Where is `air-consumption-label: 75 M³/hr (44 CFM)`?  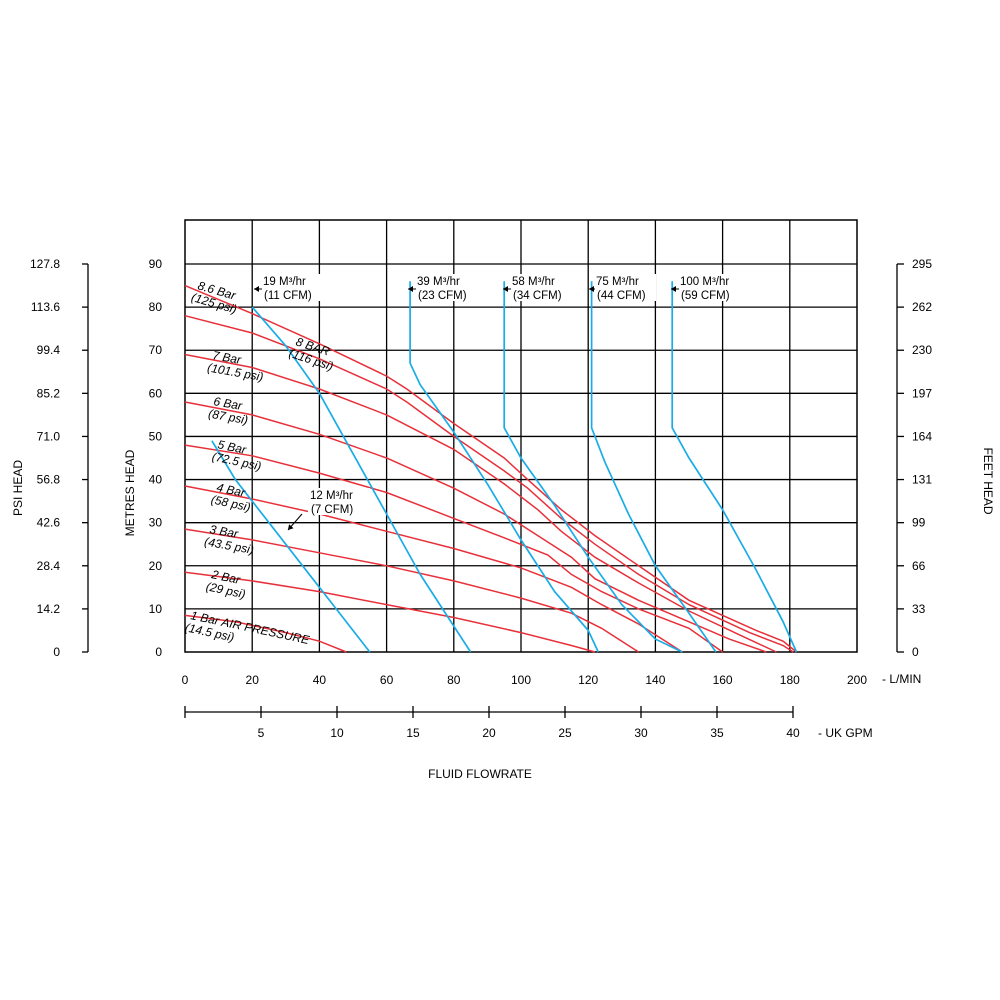 air-consumption-label: 75 M³/hr (44 CFM) is located at coordinates (622, 288).